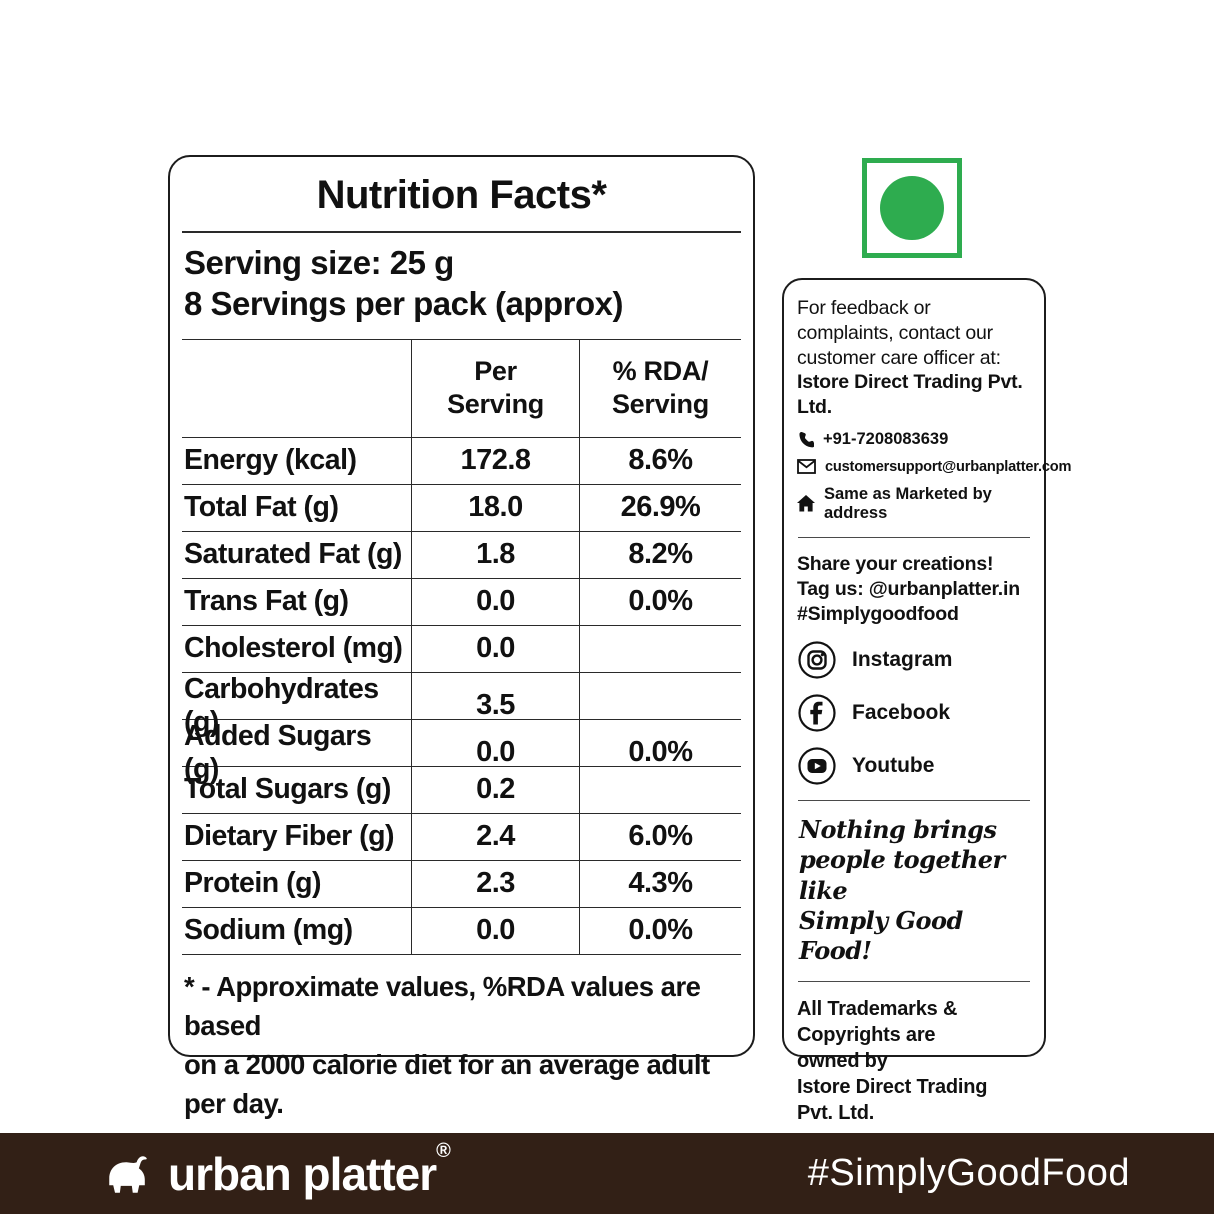 The width and height of the screenshot is (1214, 1214). Describe the element at coordinates (902, 875) in the screenshot. I see `quote-line: people together like` at that location.